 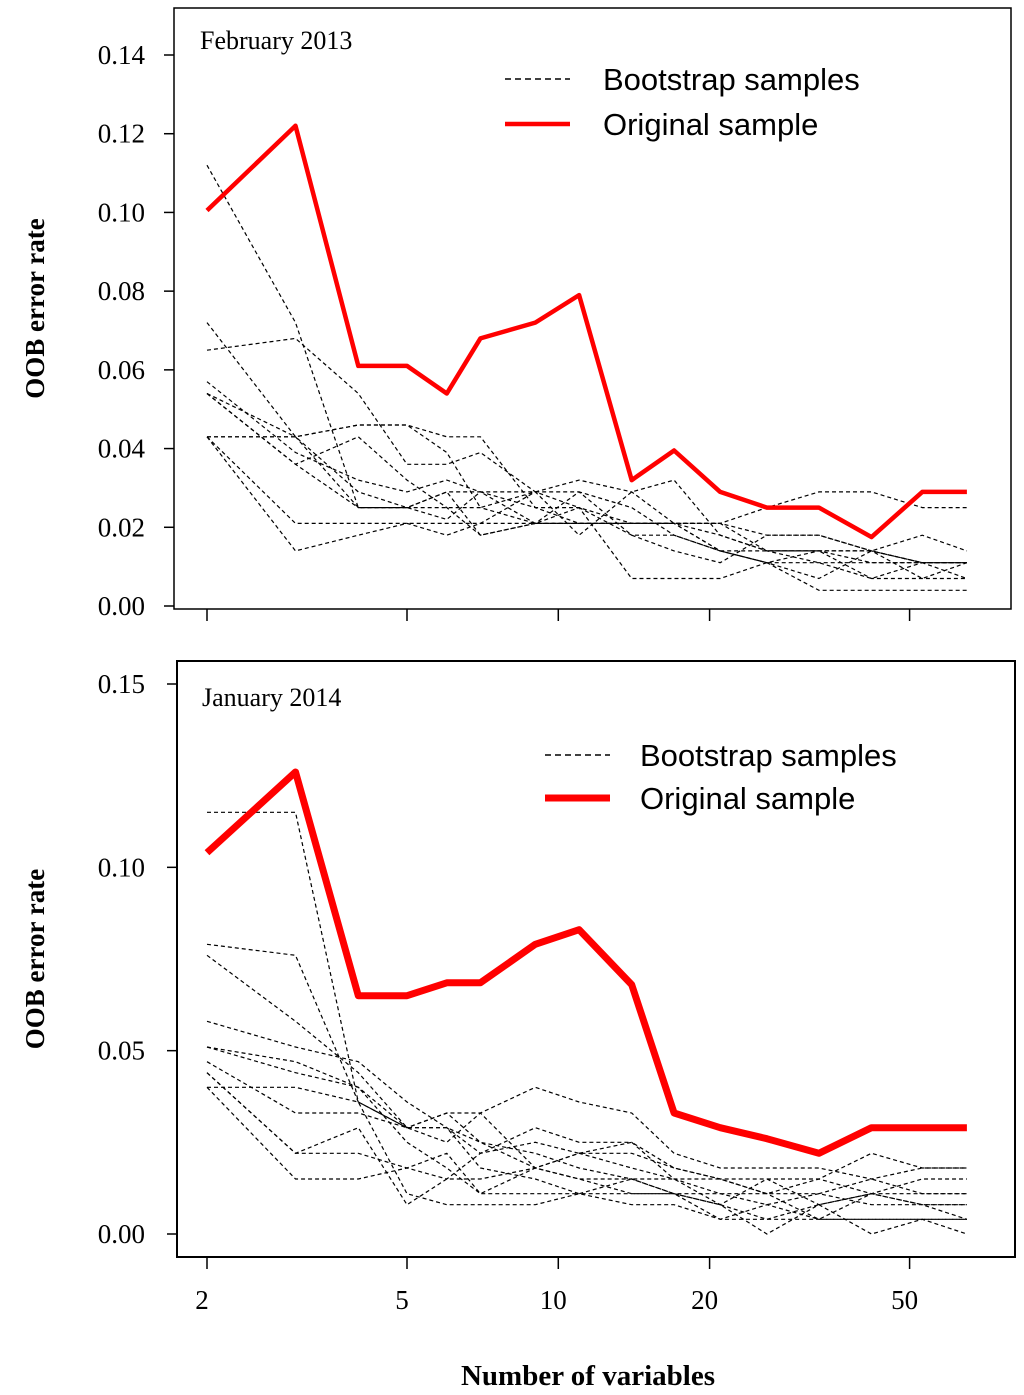 I want to click on x-tick-label: 5, so click(x=402, y=1300).